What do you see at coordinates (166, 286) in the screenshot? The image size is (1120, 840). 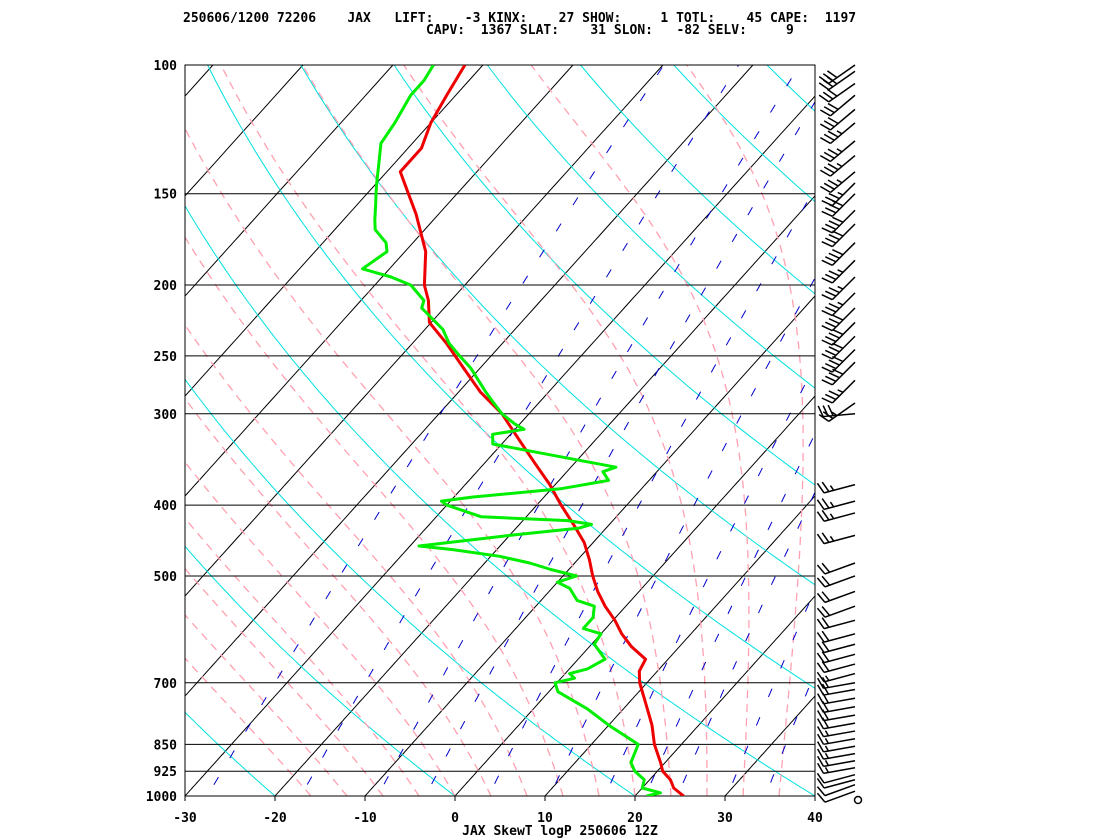 I see `y-tick-label: 200` at bounding box center [166, 286].